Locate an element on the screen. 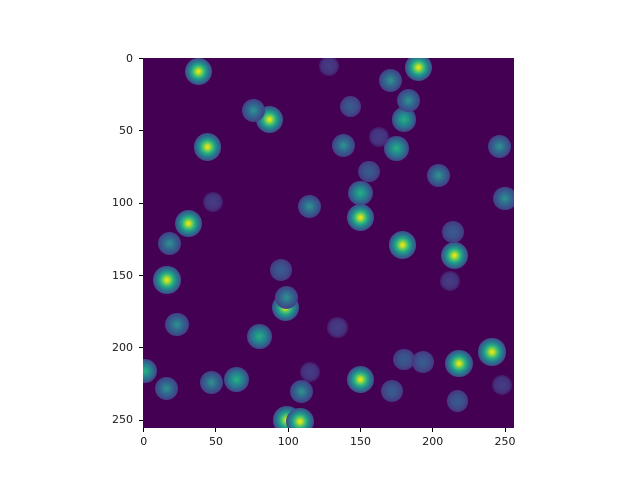 This screenshot has width=640, height=480. x-tick-label: 200 is located at coordinates (433, 441).